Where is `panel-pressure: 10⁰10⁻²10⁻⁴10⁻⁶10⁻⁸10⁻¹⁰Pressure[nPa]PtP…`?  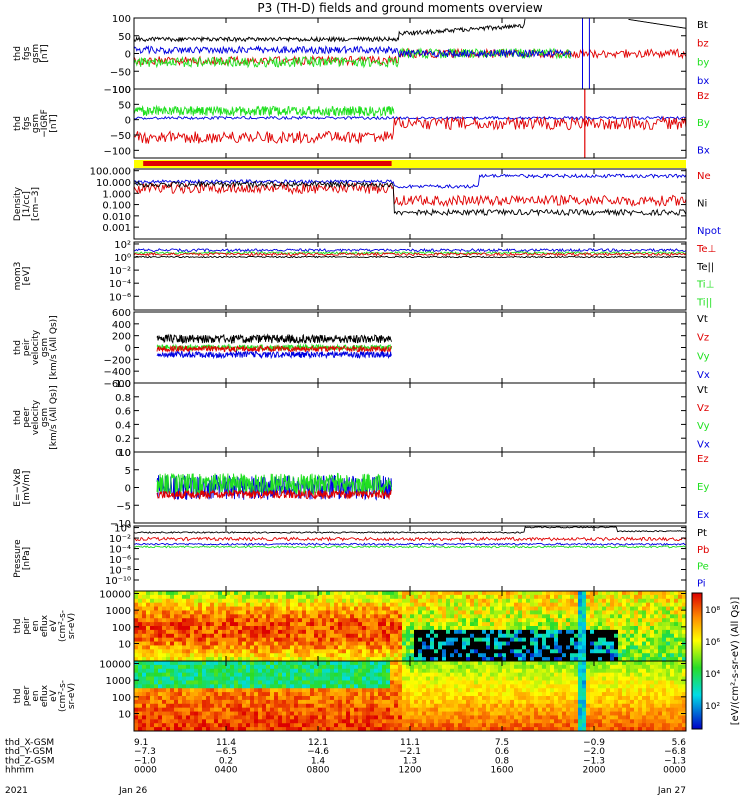
panel-pressure: 10⁰10⁻²10⁻⁴10⁻⁶10⁻⁸10⁻¹⁰Pressure[nPa]PtP… is located at coordinates (361, 557).